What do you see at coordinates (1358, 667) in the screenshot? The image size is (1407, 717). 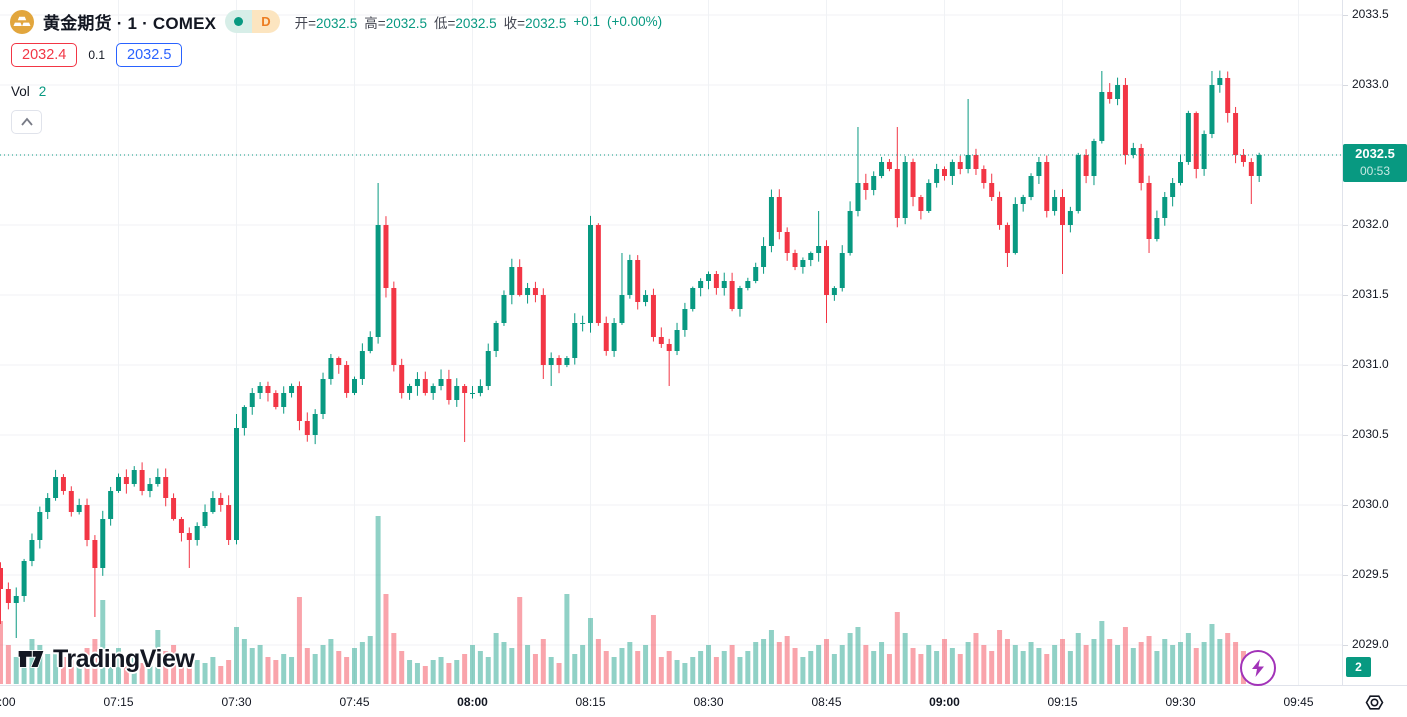 I see `volume-badge: 2` at bounding box center [1358, 667].